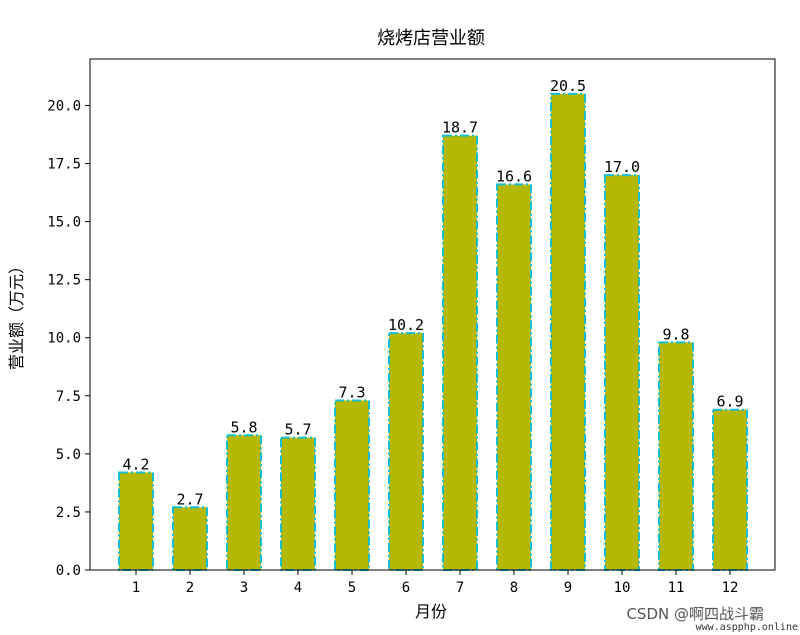 This screenshot has width=800, height=635. I want to click on data-label-7: 18.7, so click(460, 128).